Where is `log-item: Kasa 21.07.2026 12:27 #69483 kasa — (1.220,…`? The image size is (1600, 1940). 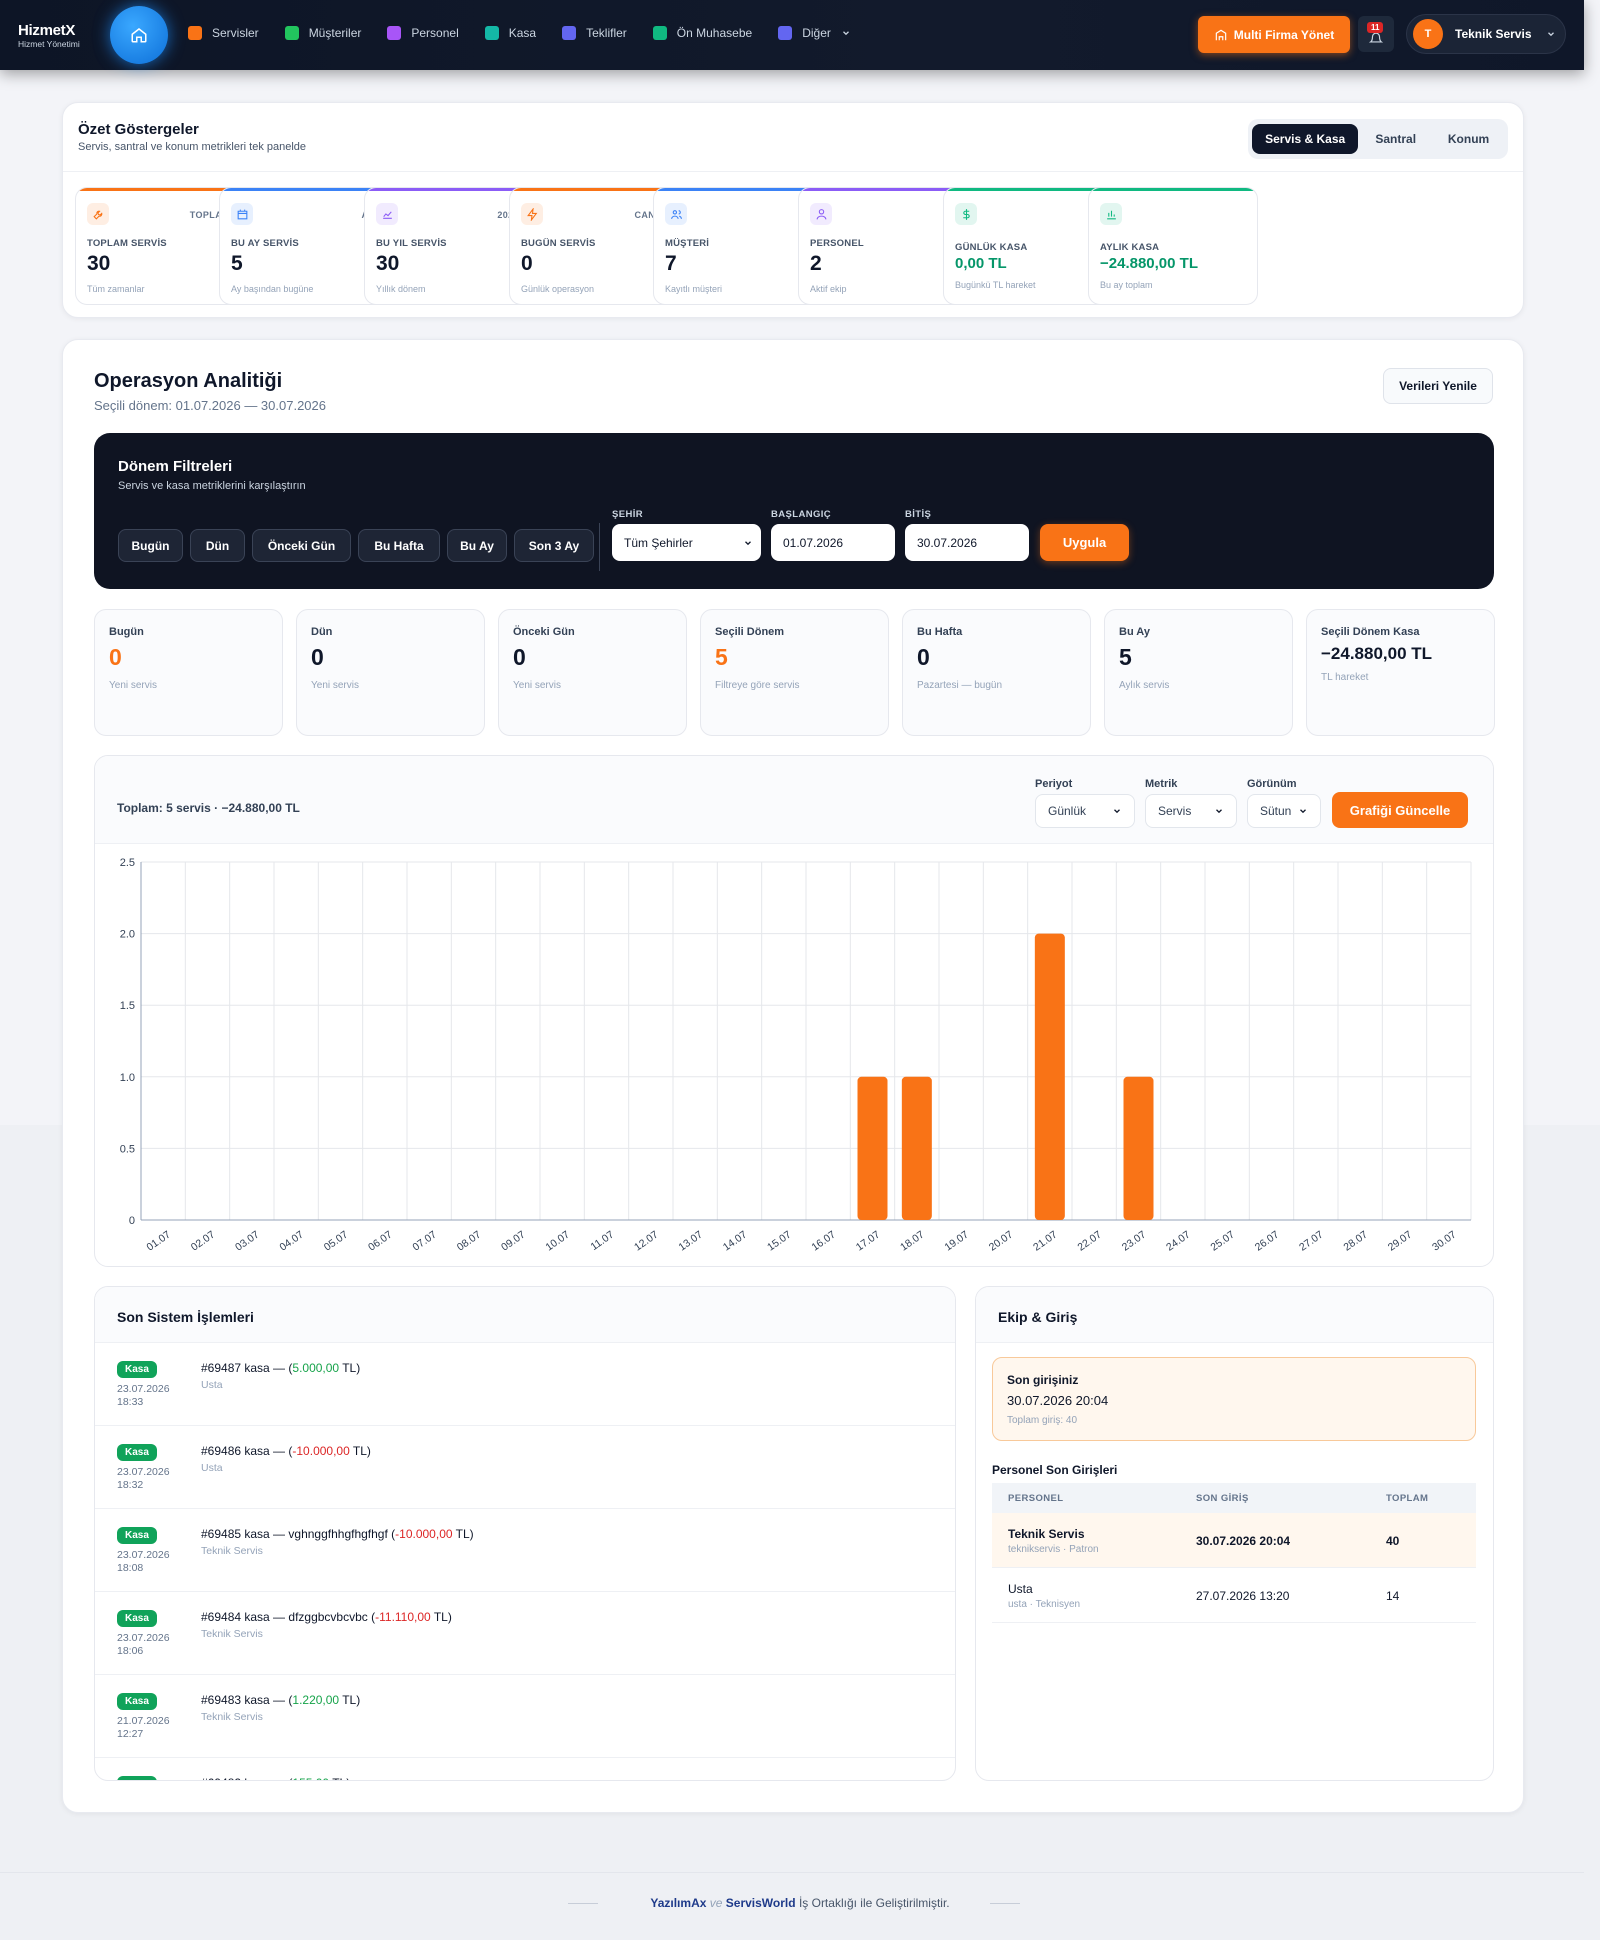
log-item: Kasa 21.07.2026 12:27 #69483 kasa — (1.220,… is located at coordinates (525, 1716).